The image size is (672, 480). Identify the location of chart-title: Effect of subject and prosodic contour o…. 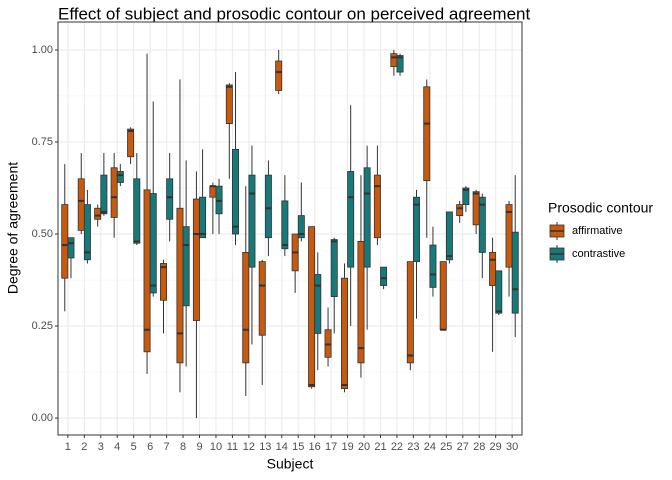
(294, 13).